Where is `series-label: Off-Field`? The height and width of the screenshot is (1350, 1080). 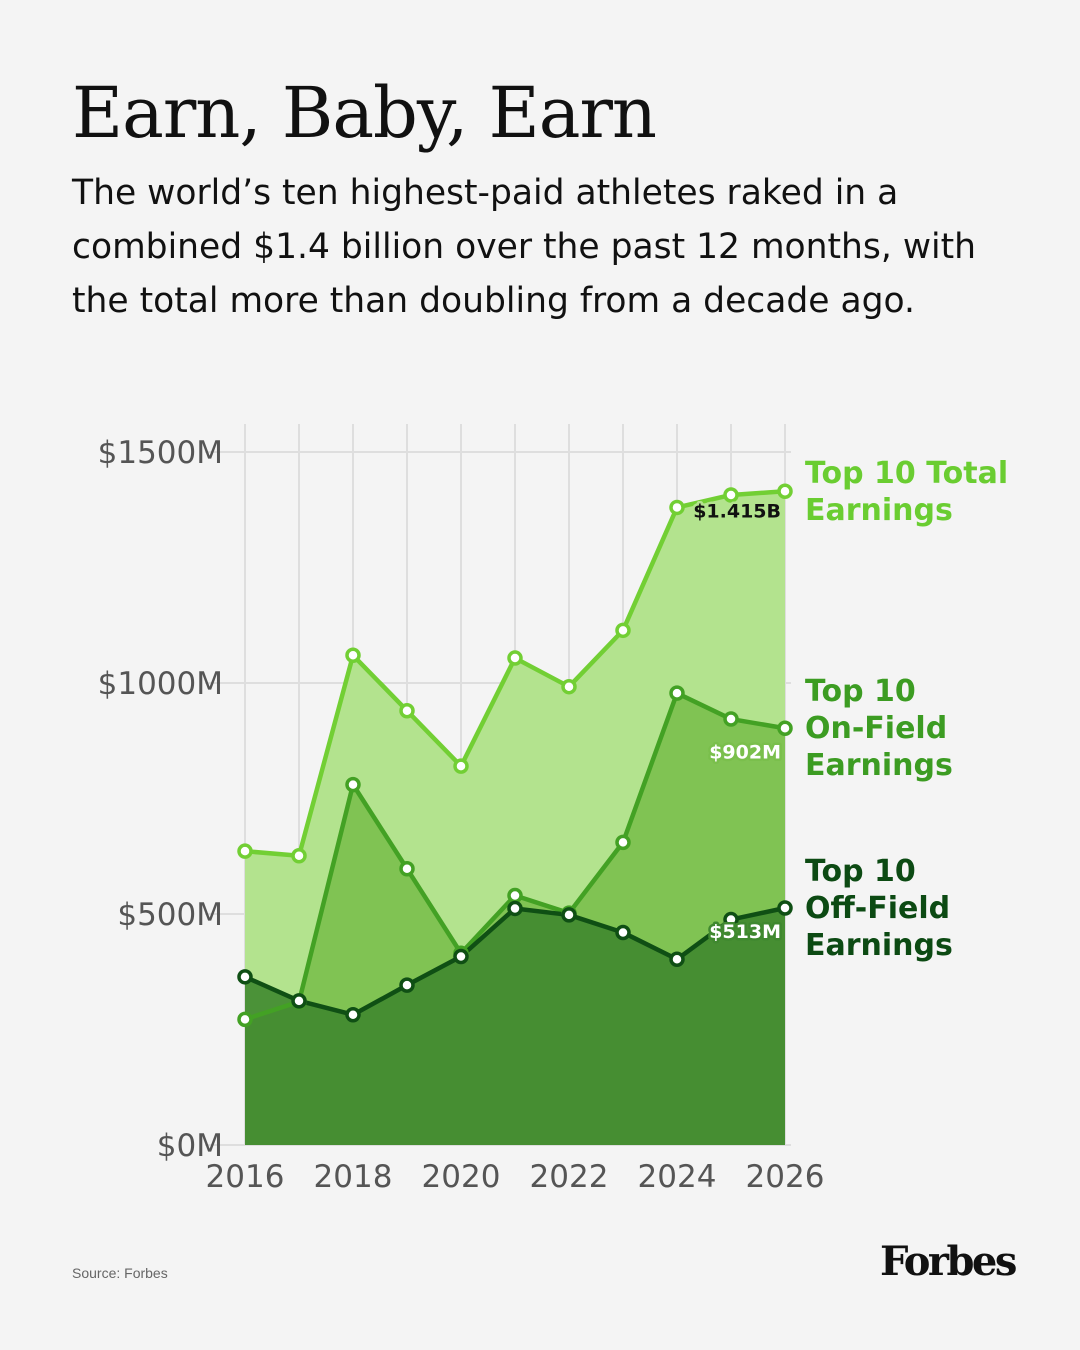
series-label: Off-Field is located at coordinates (877, 908).